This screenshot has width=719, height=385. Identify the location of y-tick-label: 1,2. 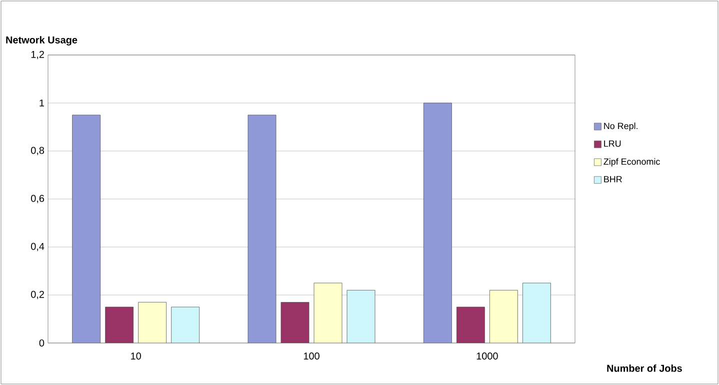
(37, 55).